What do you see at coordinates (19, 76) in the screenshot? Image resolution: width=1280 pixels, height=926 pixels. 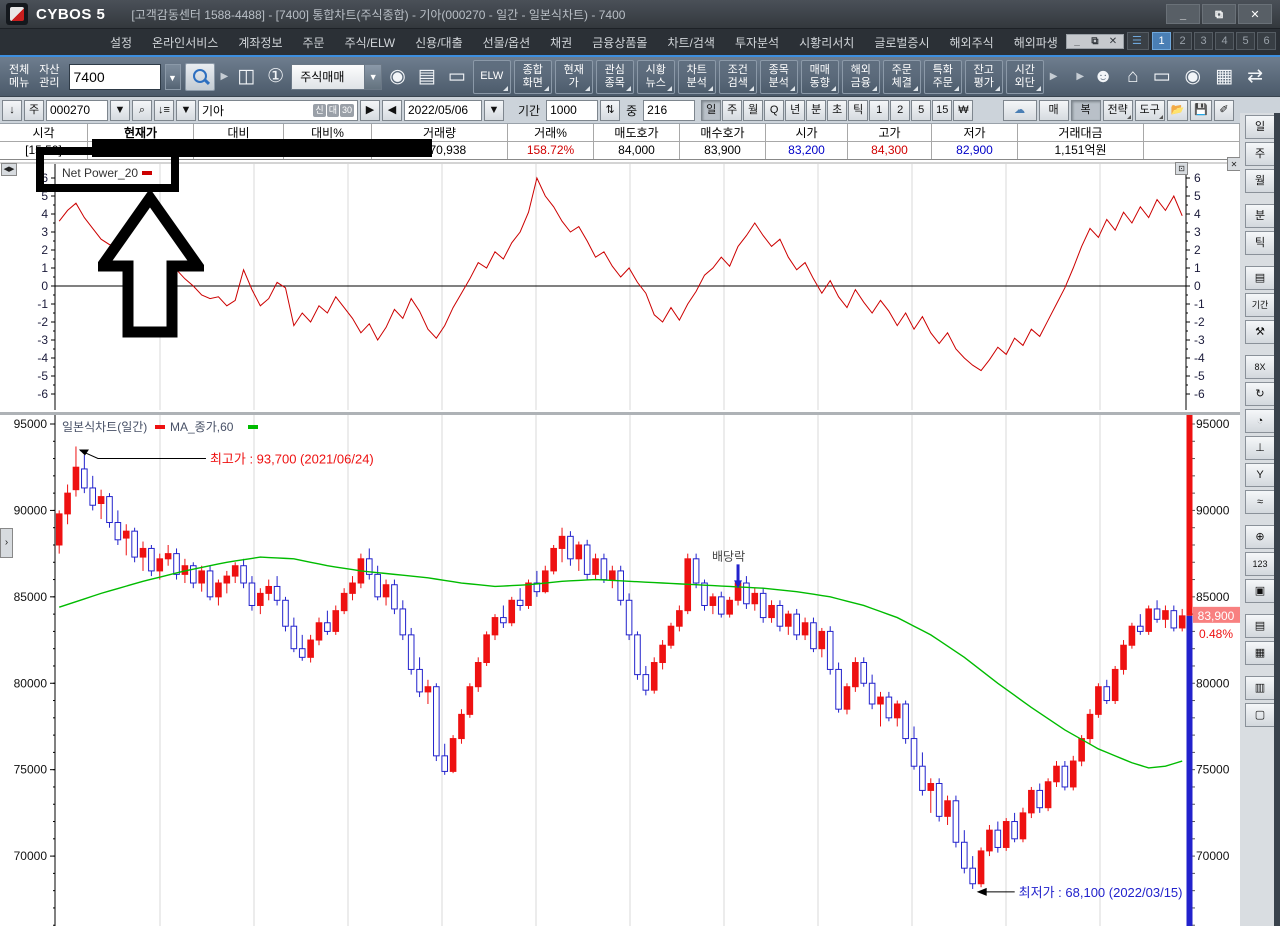 I see `toolbar-label: 전체 메뉴` at bounding box center [19, 76].